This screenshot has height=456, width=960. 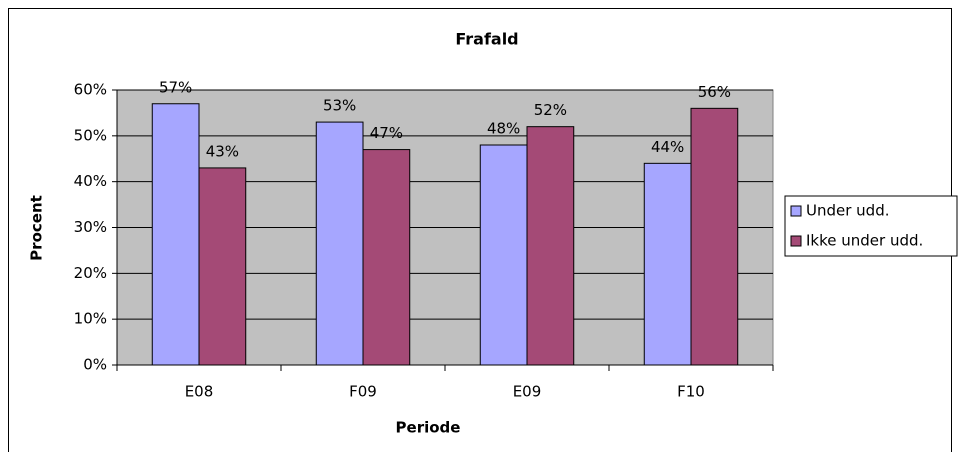 I want to click on y-tick-label: 0%, so click(x=95, y=365).